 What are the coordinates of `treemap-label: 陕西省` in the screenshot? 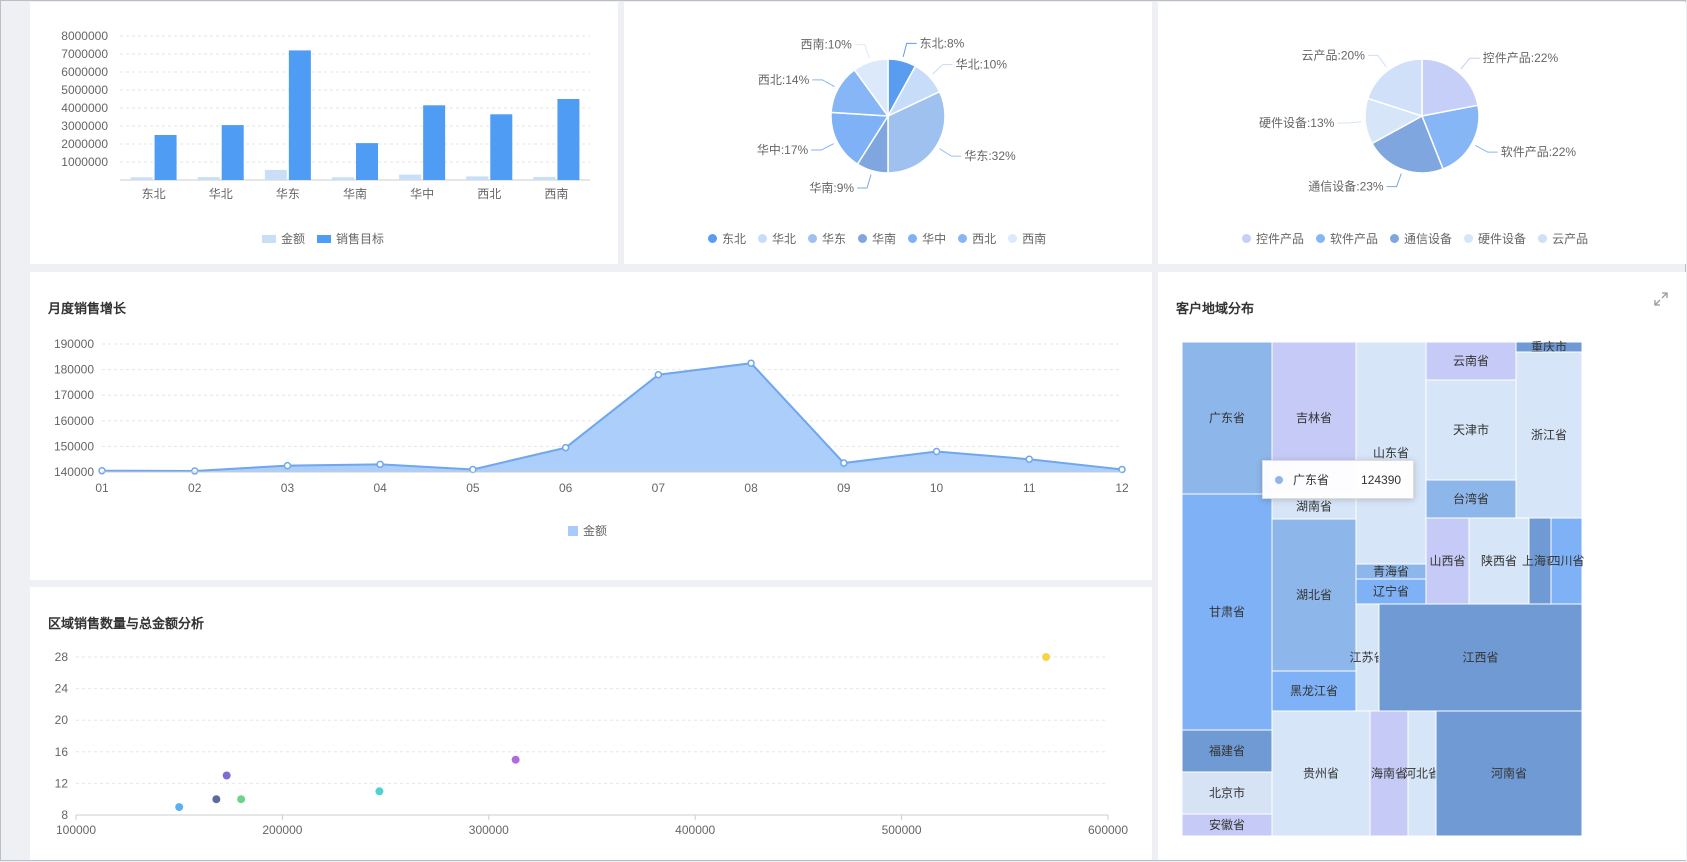 It's located at (1499, 560).